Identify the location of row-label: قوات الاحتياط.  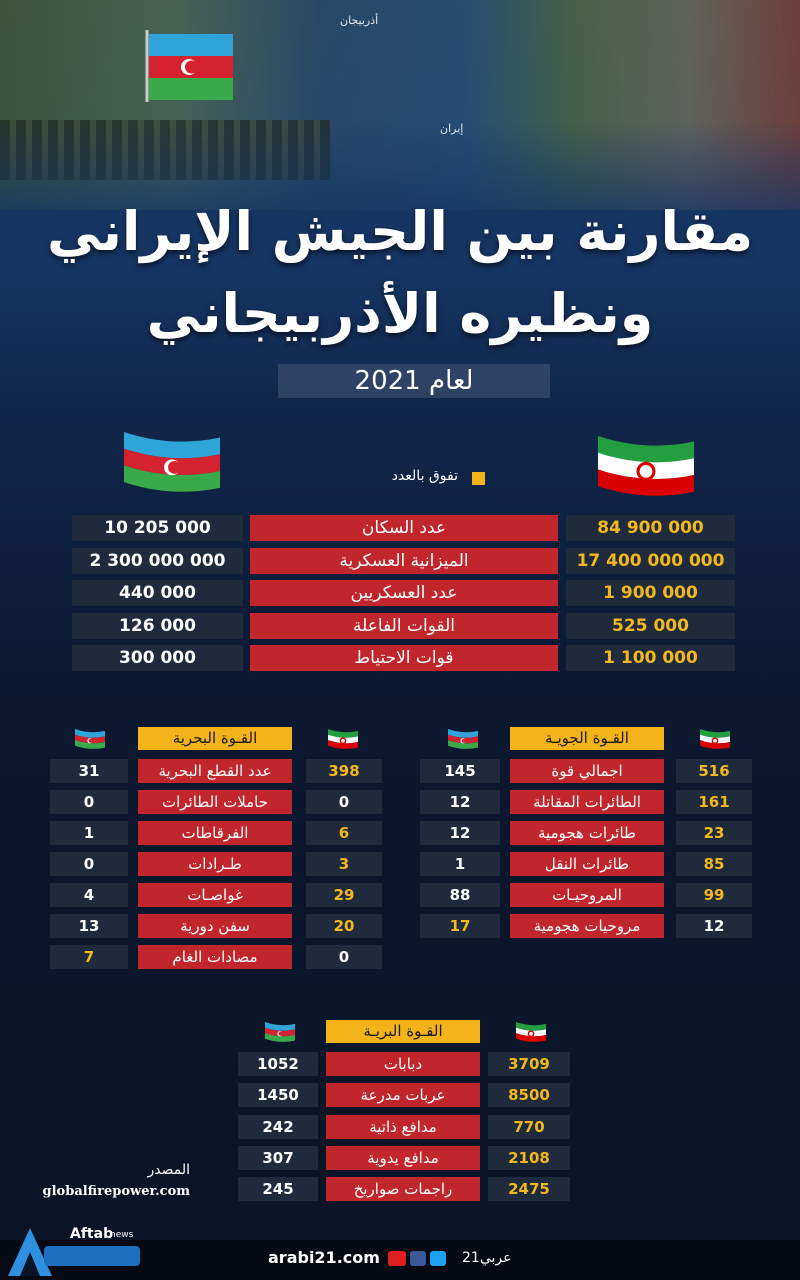
(404, 658).